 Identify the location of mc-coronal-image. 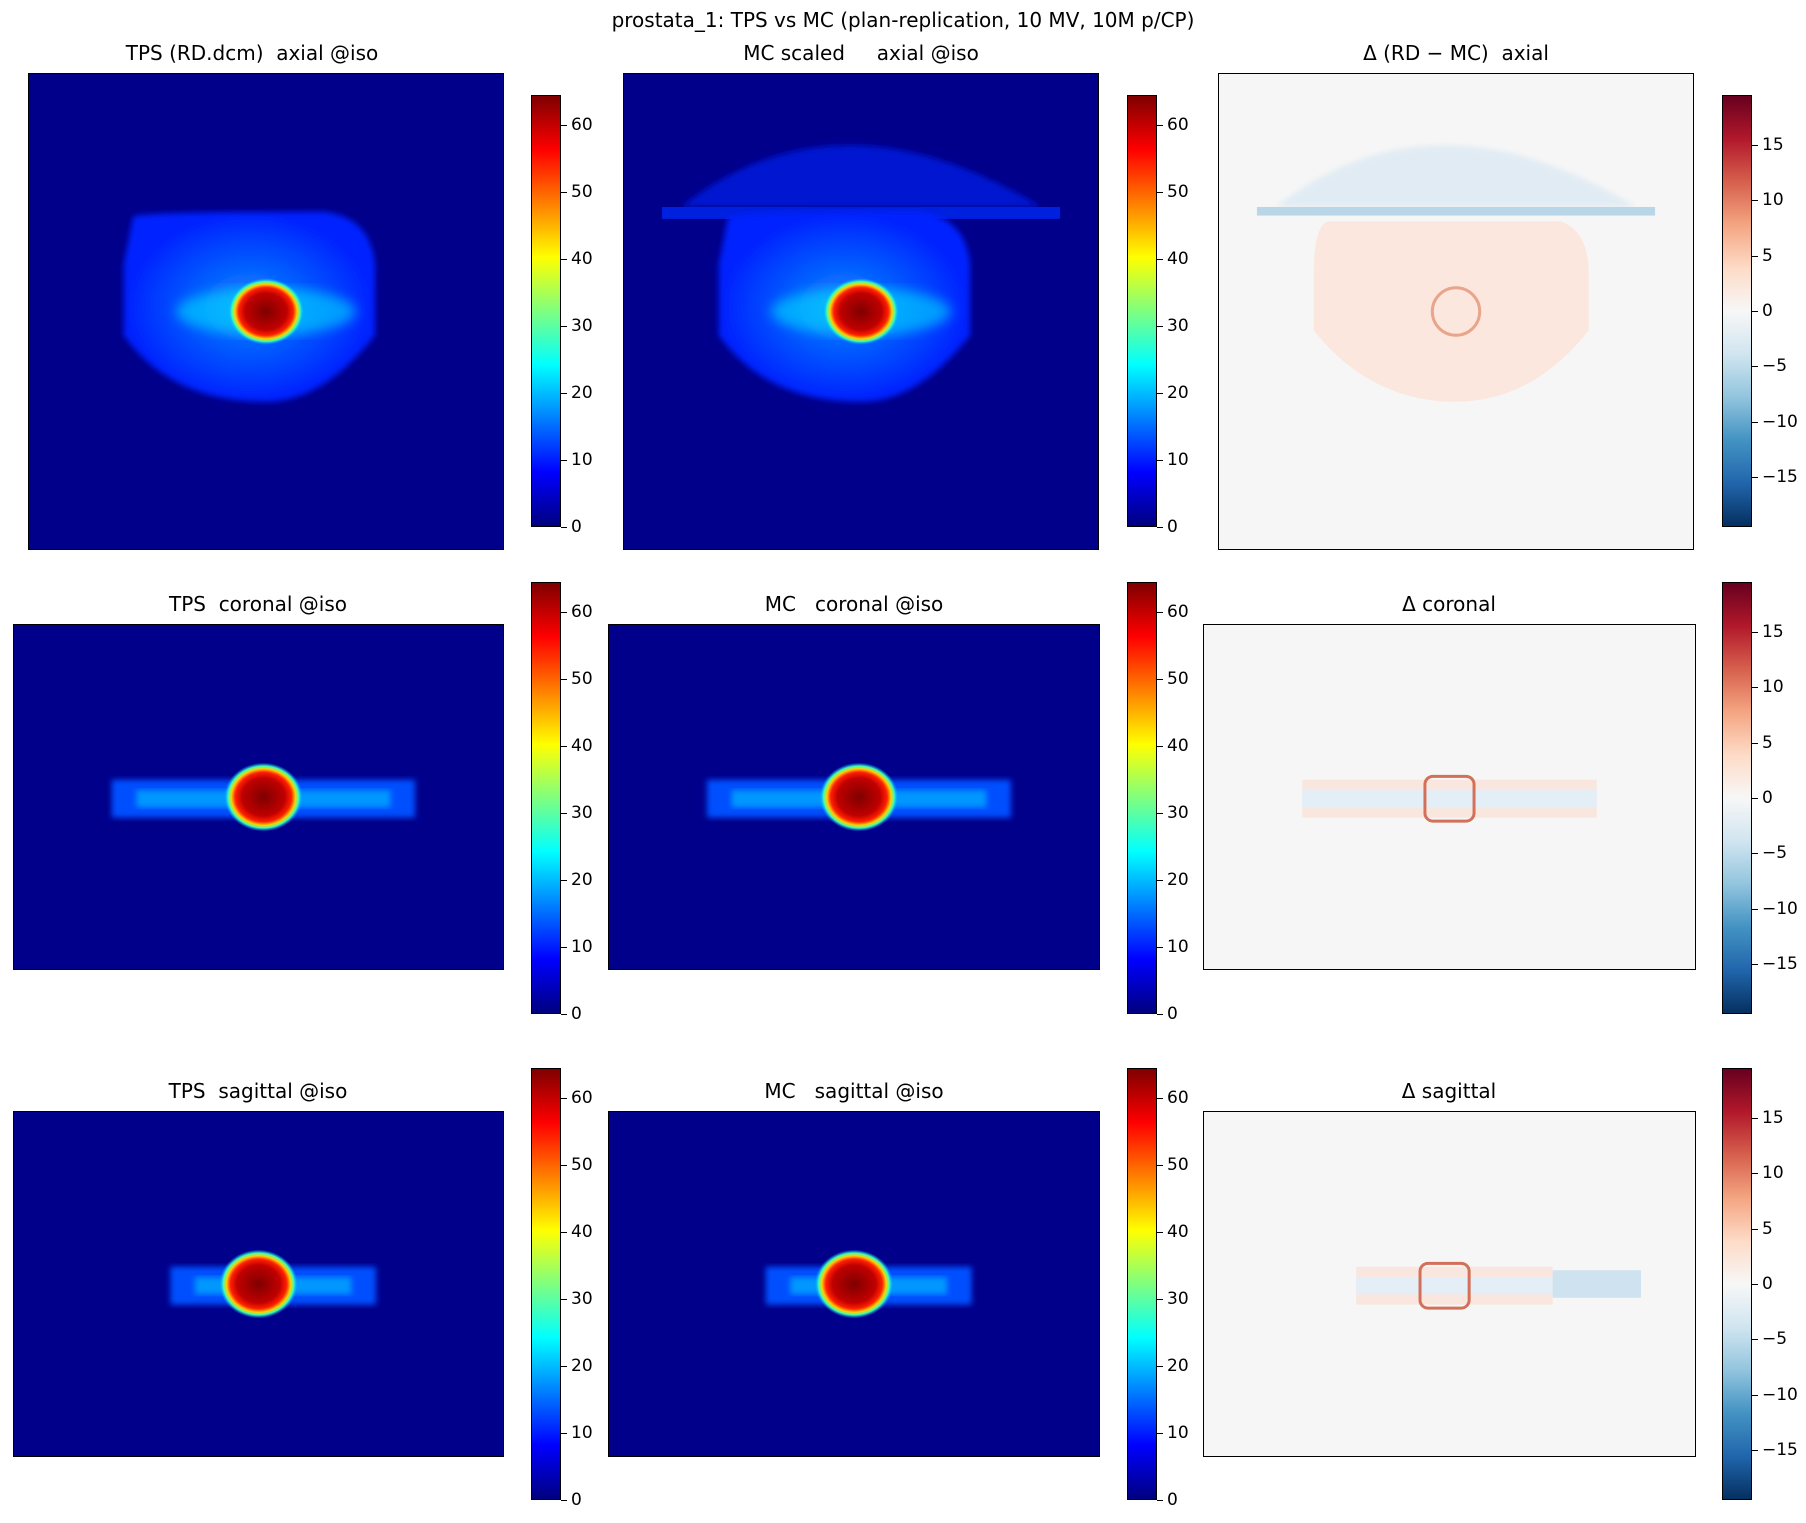
(854, 797).